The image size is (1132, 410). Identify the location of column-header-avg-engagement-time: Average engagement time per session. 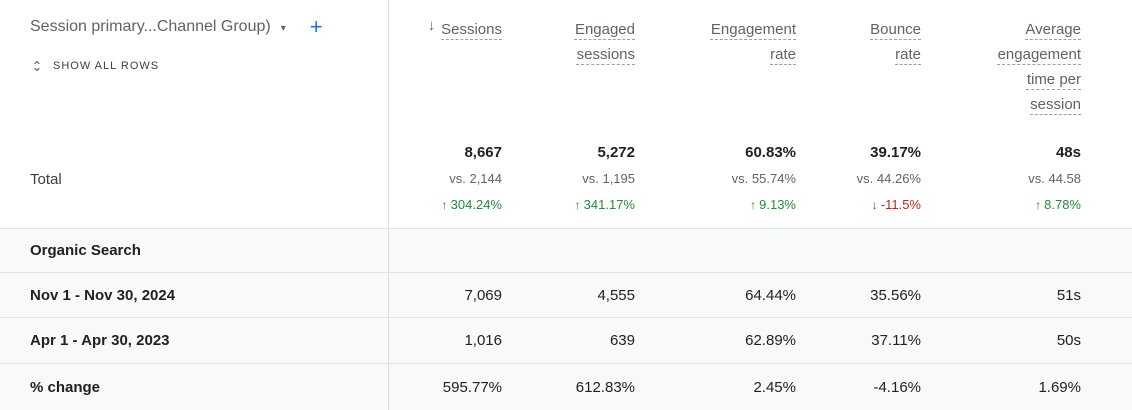
(1031, 65).